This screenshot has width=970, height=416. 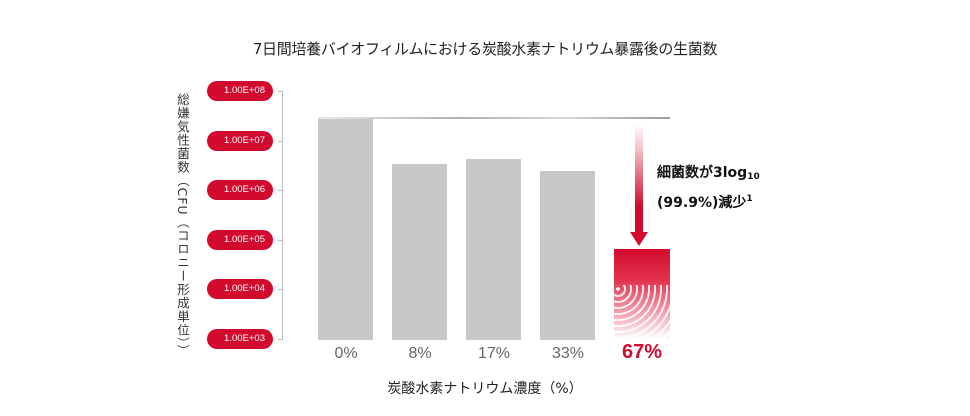 What do you see at coordinates (642, 352) in the screenshot?
I see `x-tick-label-highlight: 67%` at bounding box center [642, 352].